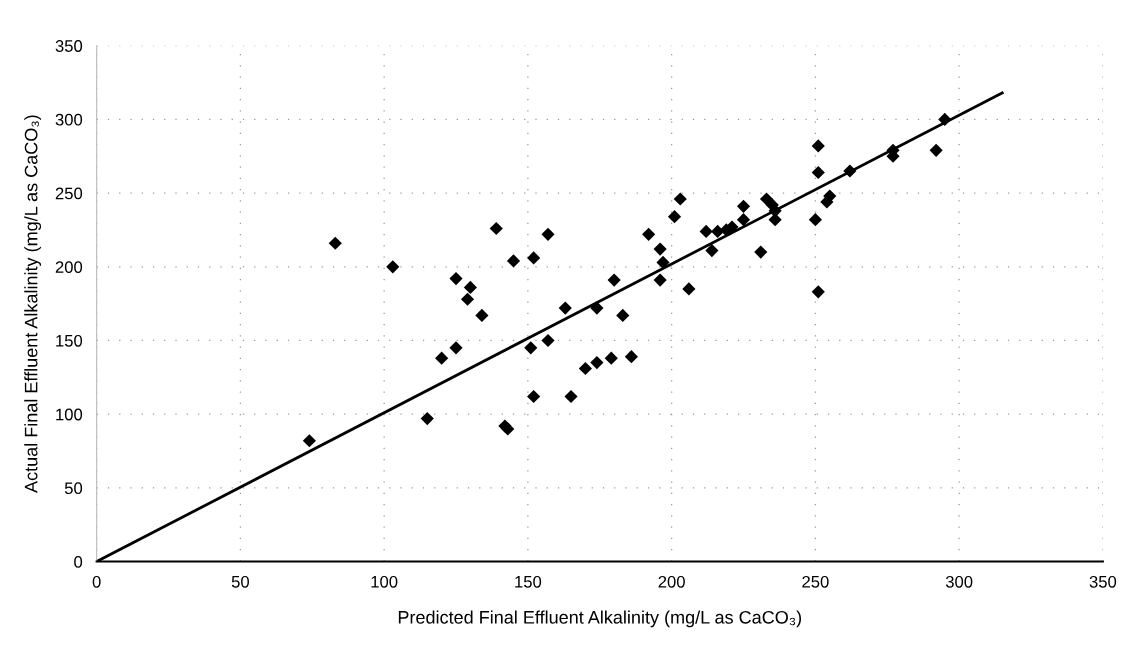 This screenshot has width=1137, height=653. Describe the element at coordinates (600, 619) in the screenshot. I see `x-axis-title: Predicted Final Effluent Alkalinity (mg/L as CaCO₃)` at that location.